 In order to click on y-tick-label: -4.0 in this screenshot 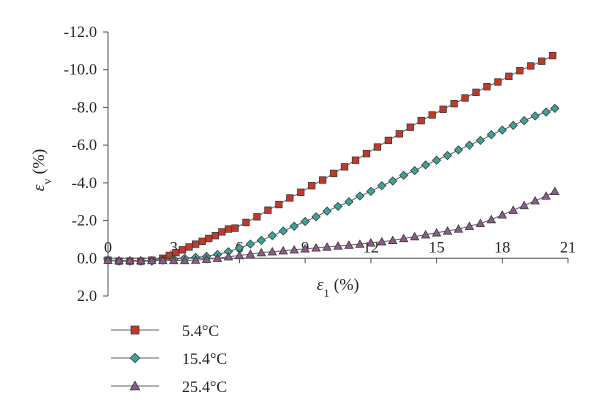, I will do `click(84, 183)`.